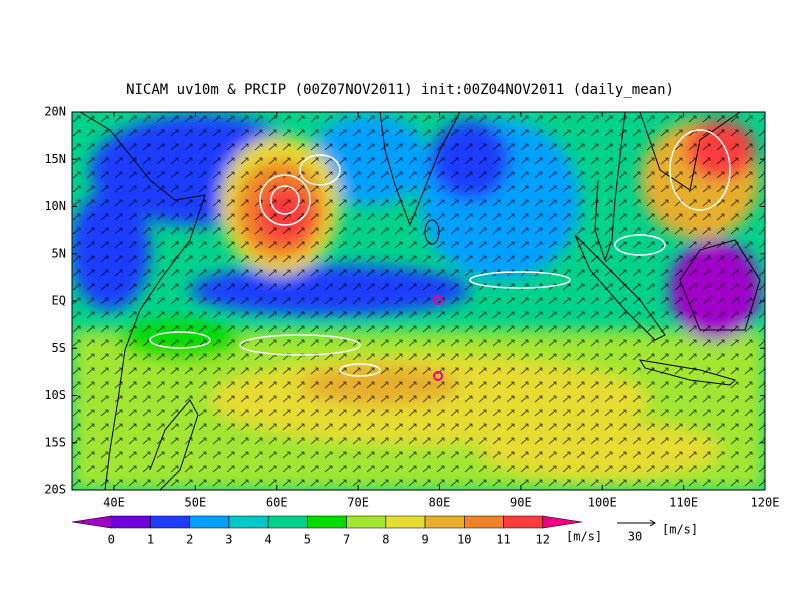  Describe the element at coordinates (503, 540) in the screenshot. I see `colorbar-label: 11` at that location.